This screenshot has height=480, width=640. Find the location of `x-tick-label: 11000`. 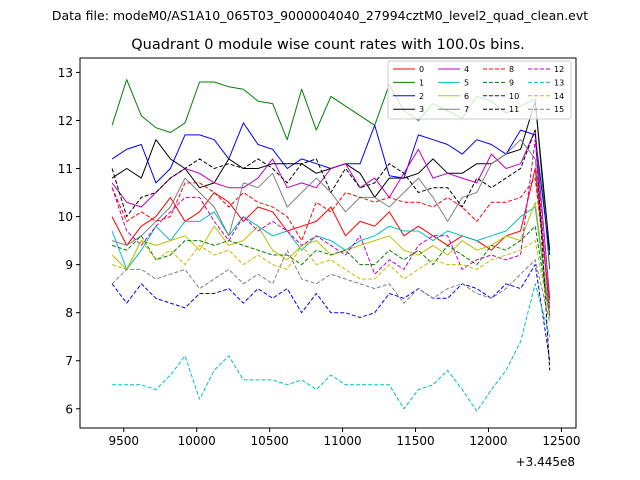

x-tick-label: 11000 is located at coordinates (342, 441).